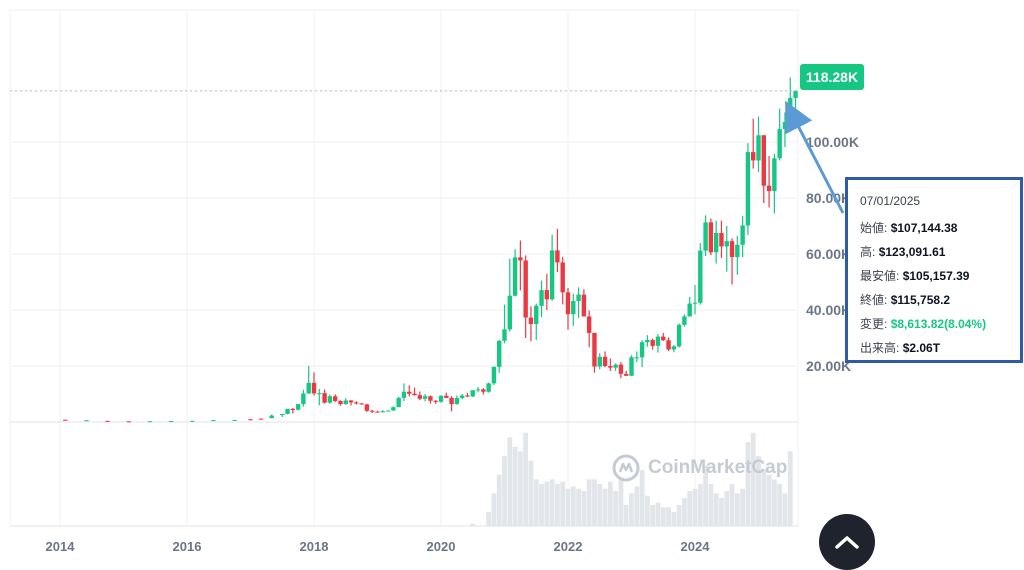 Image resolution: width=1024 pixels, height=570 pixels. What do you see at coordinates (828, 310) in the screenshot?
I see `y-tick-label: 40.00K` at bounding box center [828, 310].